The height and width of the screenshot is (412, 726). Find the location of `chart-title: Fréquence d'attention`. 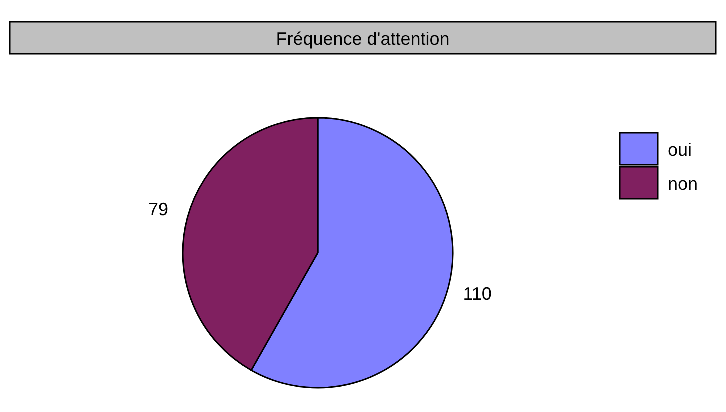

chart-title: Fréquence d'attention is located at coordinates (363, 39).